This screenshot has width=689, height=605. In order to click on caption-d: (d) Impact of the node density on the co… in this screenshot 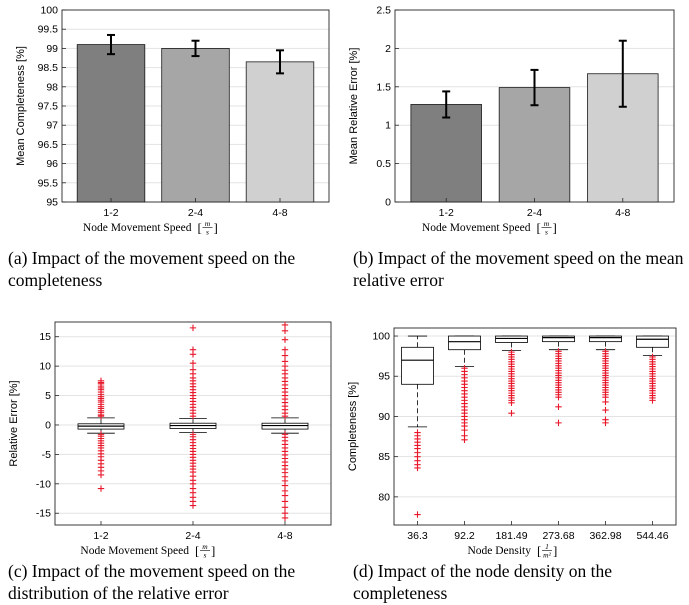, I will do `click(483, 582)`.